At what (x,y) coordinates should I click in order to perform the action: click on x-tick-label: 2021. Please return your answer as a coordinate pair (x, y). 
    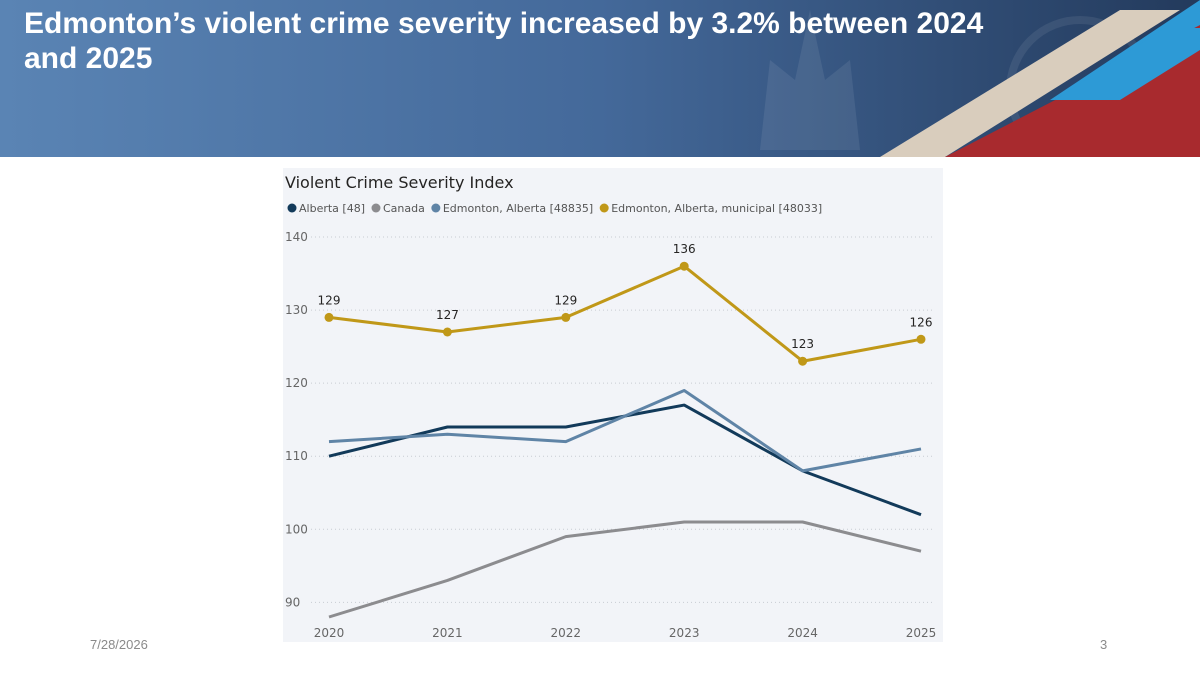
    Looking at the image, I should click on (447, 633).